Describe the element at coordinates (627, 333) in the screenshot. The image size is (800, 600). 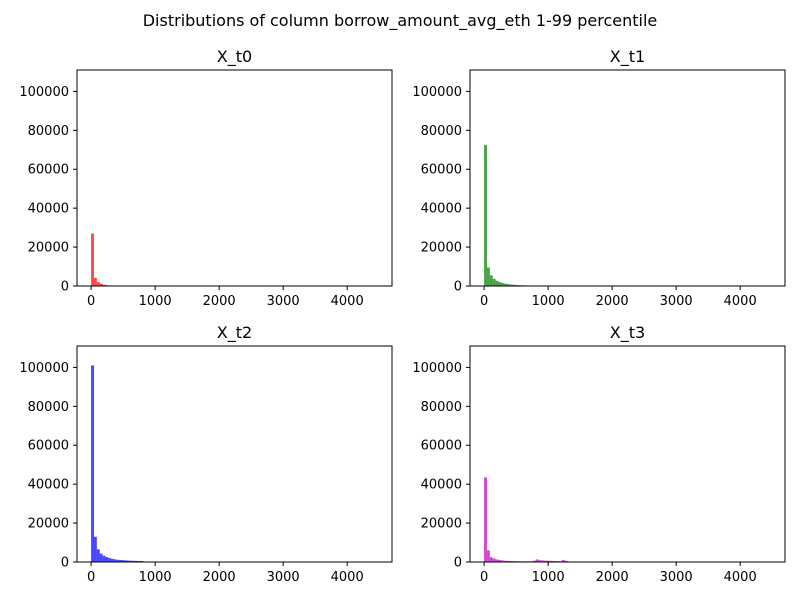
I see `panel-title: X_t3` at that location.